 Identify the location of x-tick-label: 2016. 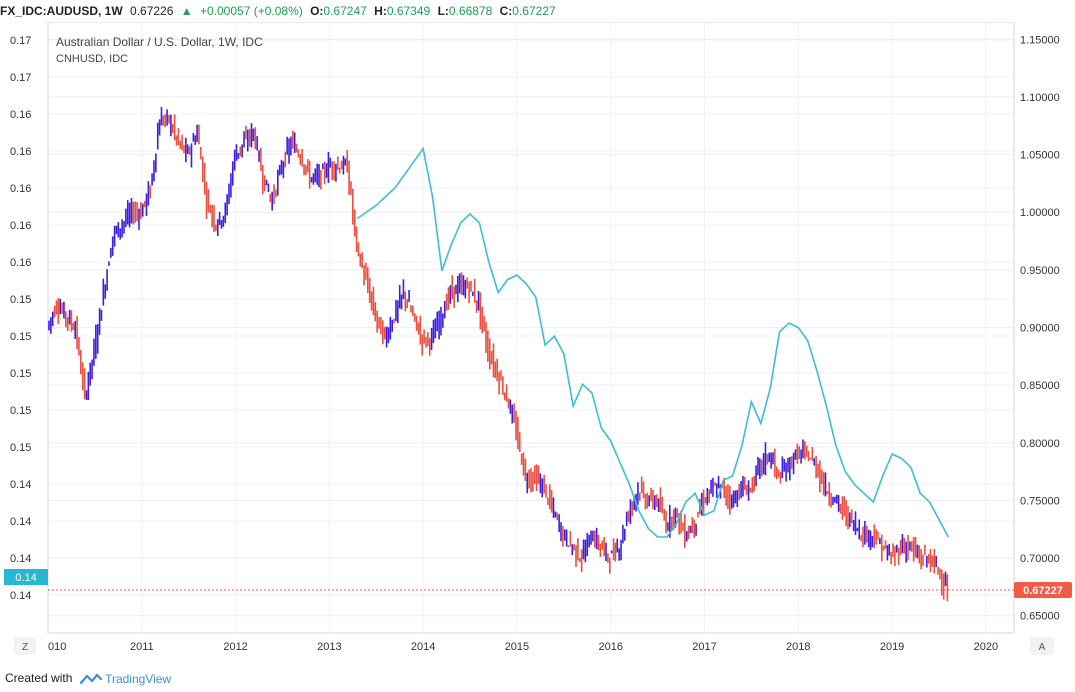
(610, 647).